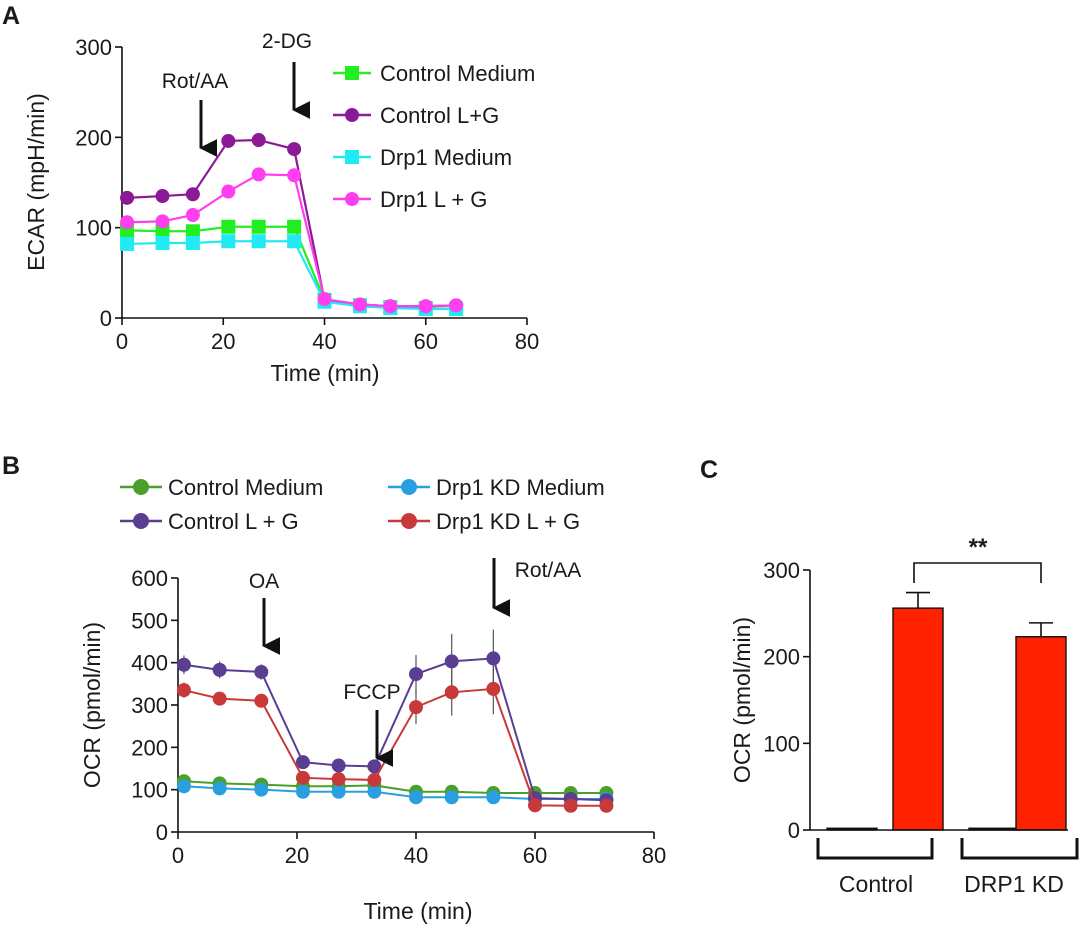 The height and width of the screenshot is (930, 1084). What do you see at coordinates (434, 73) in the screenshot?
I see `legend-item-control-medium: Control Medium` at bounding box center [434, 73].